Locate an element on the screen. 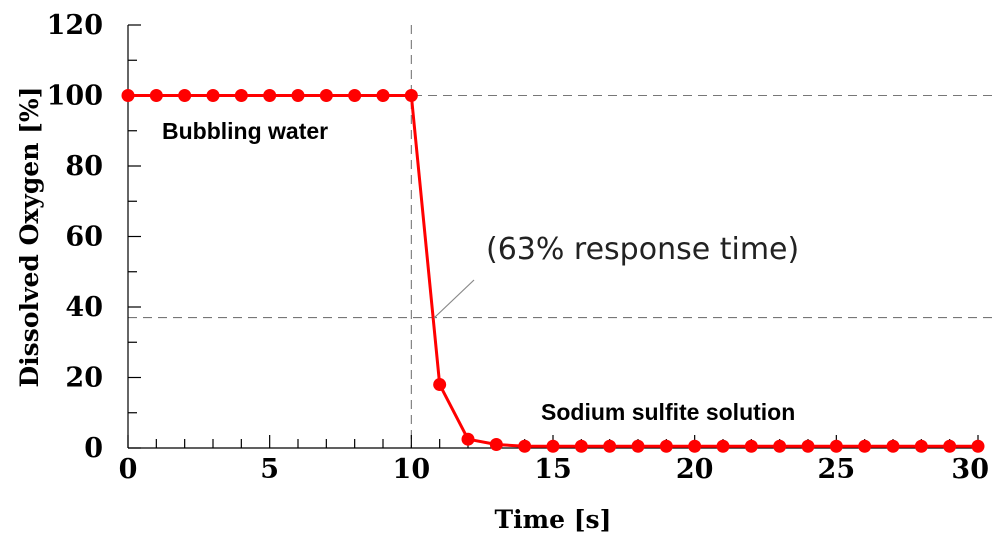  x-tick-label-30: 30 is located at coordinates (970, 469).